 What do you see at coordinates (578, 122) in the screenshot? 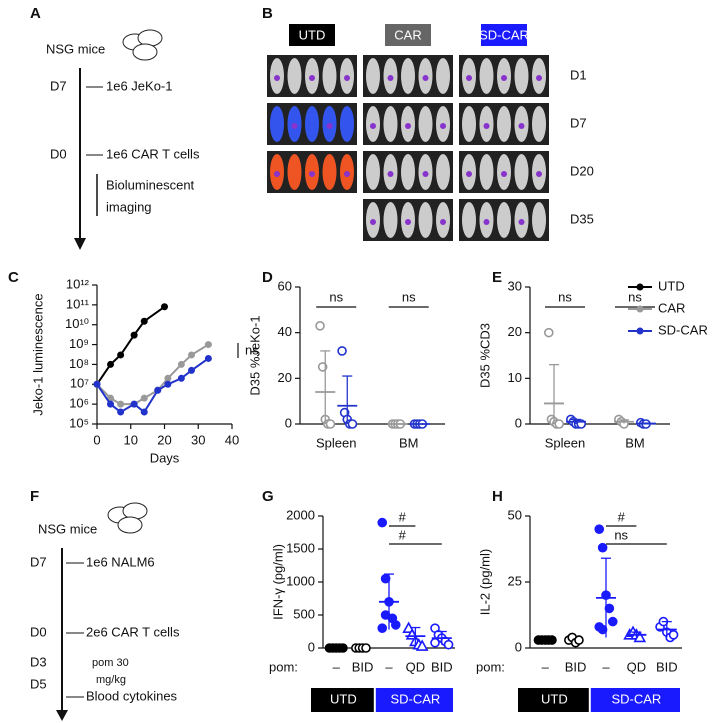
I see `row-label: D7` at bounding box center [578, 122].